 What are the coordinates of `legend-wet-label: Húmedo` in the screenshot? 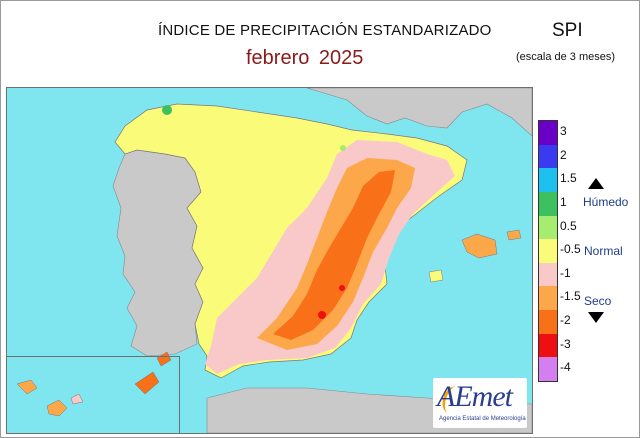 It's located at (606, 202).